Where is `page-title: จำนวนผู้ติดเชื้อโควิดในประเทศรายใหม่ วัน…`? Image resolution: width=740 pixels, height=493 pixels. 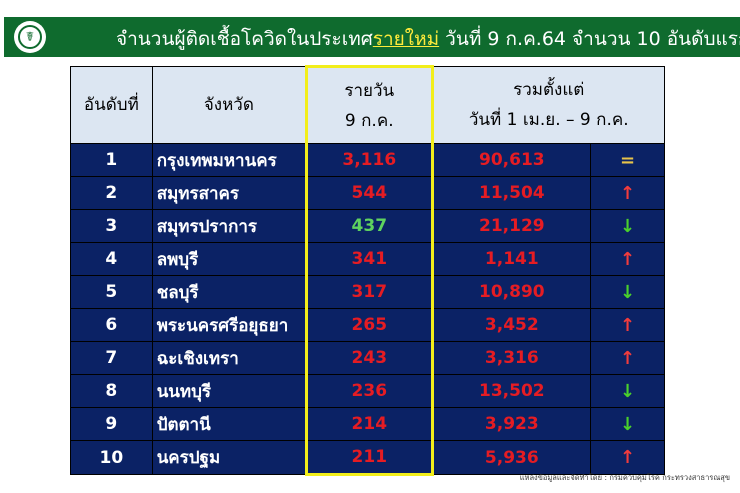
page-title: จำนวนผู้ติดเชื้อโควิดในประเทศรายใหม่ วัน… is located at coordinates (428, 39).